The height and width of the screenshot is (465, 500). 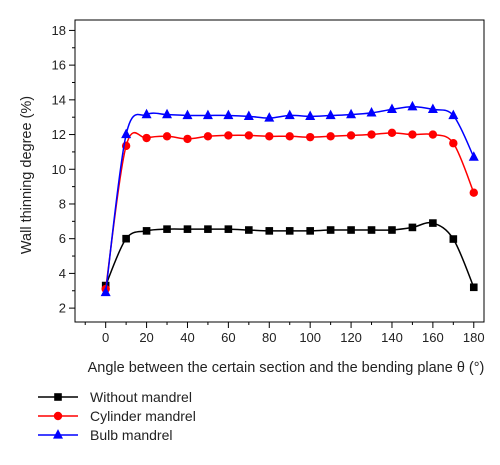 What do you see at coordinates (289, 255) in the screenshot?
I see `series-without-mandrel` at bounding box center [289, 255].